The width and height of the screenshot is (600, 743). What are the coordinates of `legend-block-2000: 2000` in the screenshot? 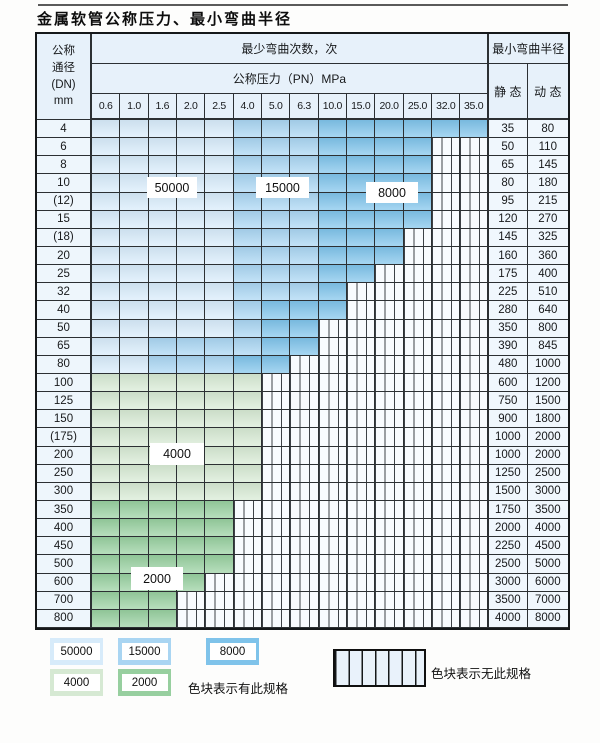 It's located at (144, 682).